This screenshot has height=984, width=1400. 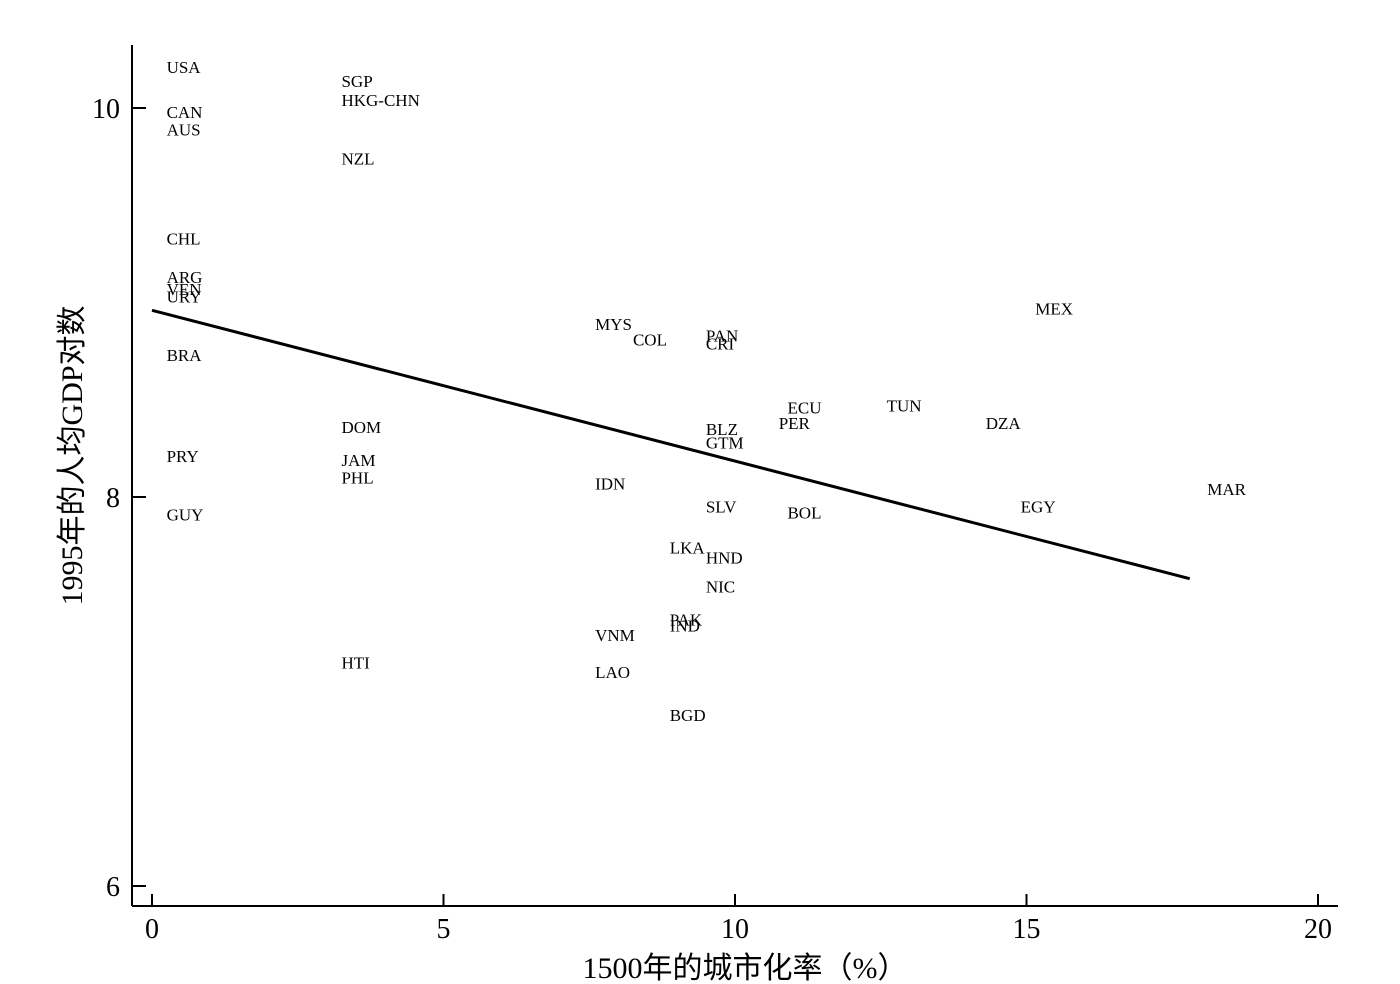 I want to click on x-tick-label: 0, so click(x=152, y=929).